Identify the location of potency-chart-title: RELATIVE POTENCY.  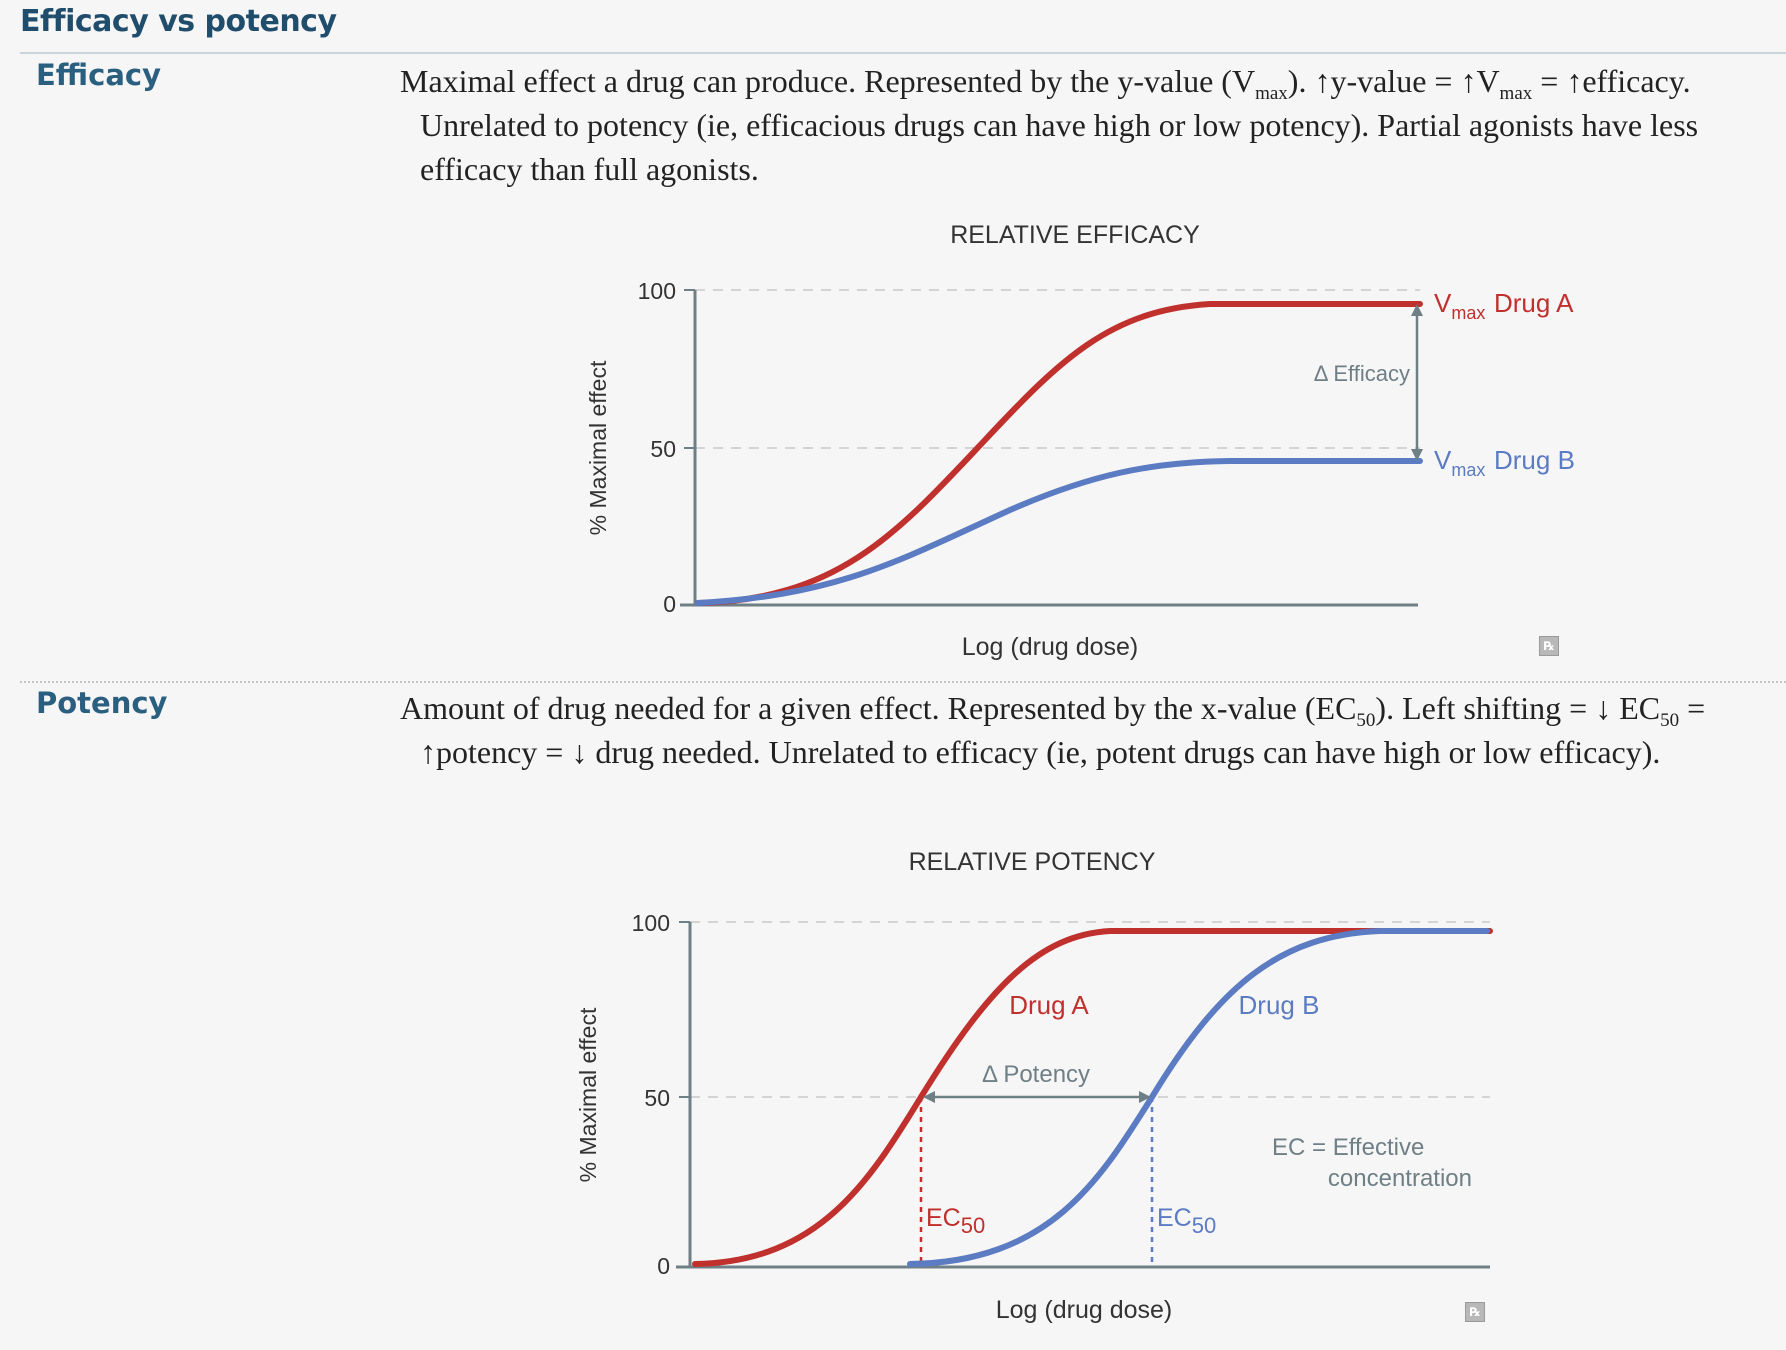
(1032, 862).